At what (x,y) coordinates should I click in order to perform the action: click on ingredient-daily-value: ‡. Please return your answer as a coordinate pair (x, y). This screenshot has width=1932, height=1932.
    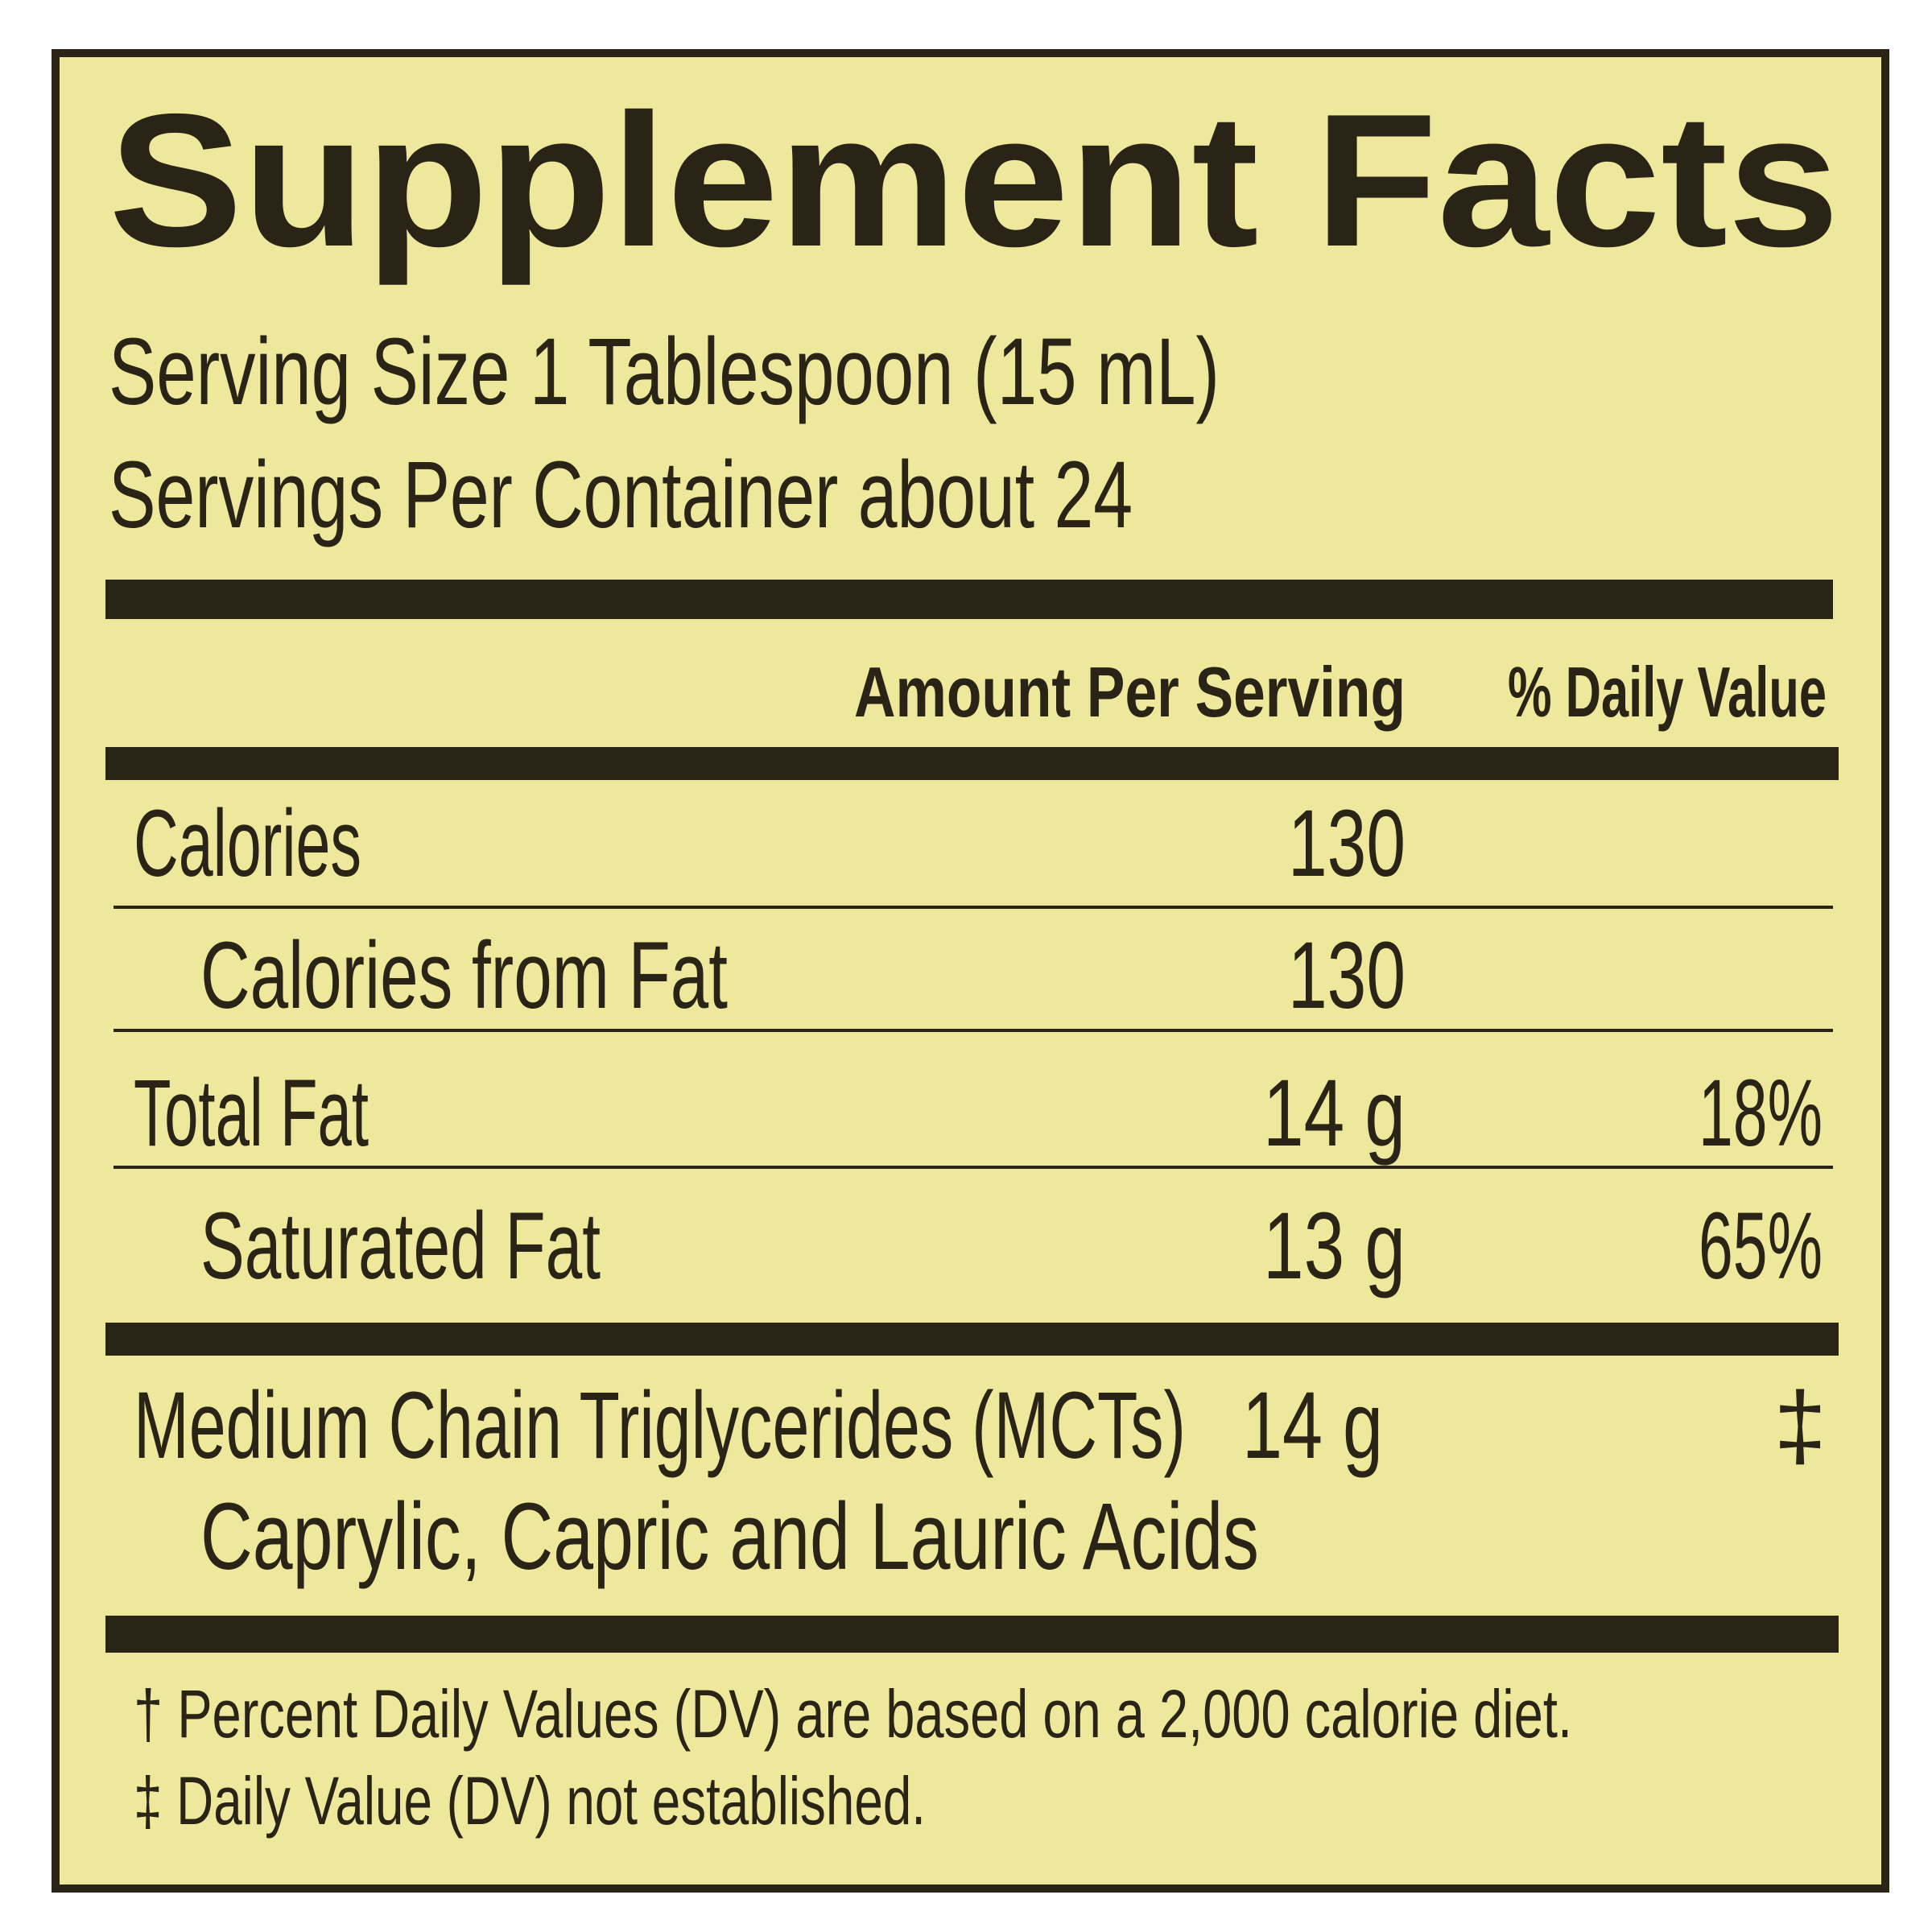
    Looking at the image, I should click on (1800, 1426).